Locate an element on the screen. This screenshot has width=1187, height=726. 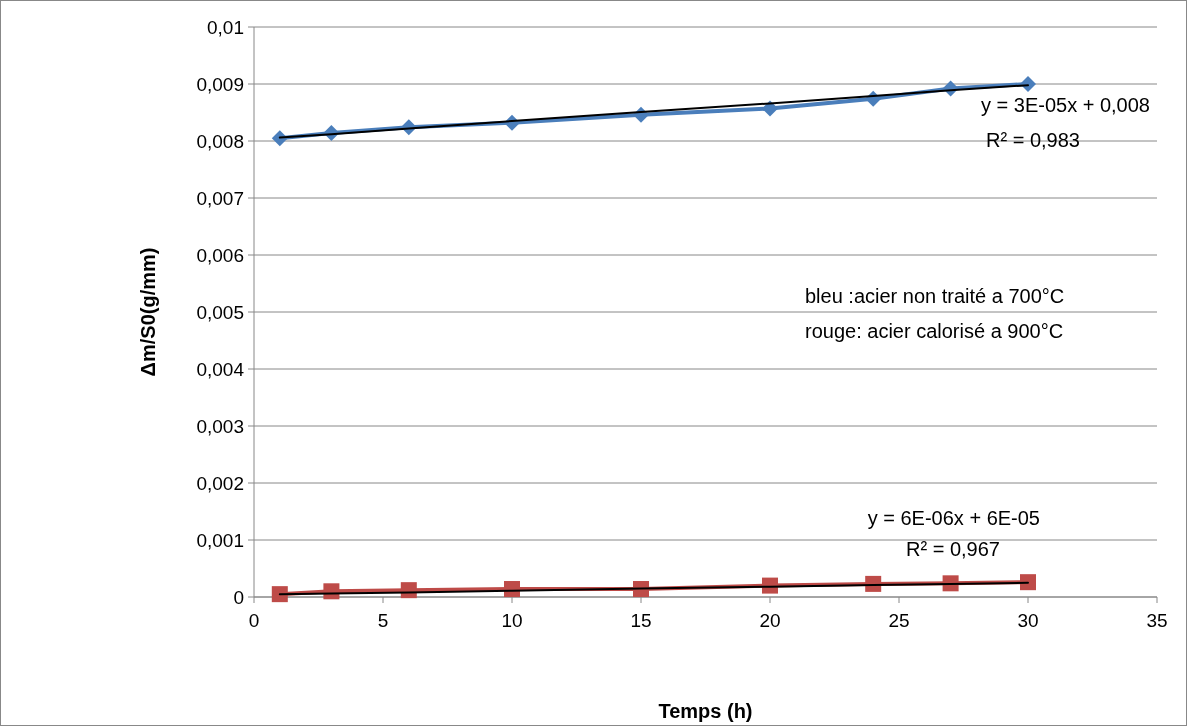
x-tick-label: 10 is located at coordinates (512, 620).